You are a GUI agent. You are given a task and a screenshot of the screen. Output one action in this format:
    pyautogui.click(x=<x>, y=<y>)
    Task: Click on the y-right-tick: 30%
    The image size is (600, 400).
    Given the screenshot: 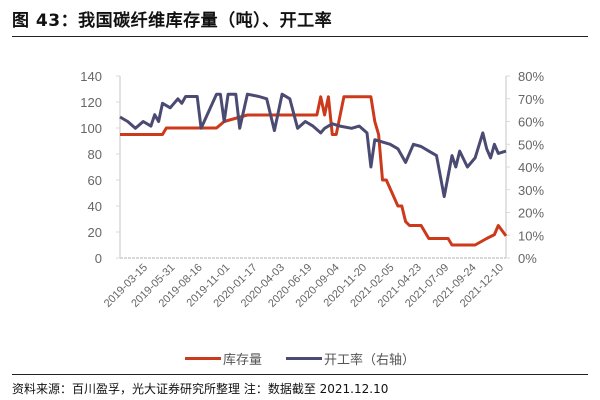 What is the action you would take?
    pyautogui.click(x=531, y=190)
    